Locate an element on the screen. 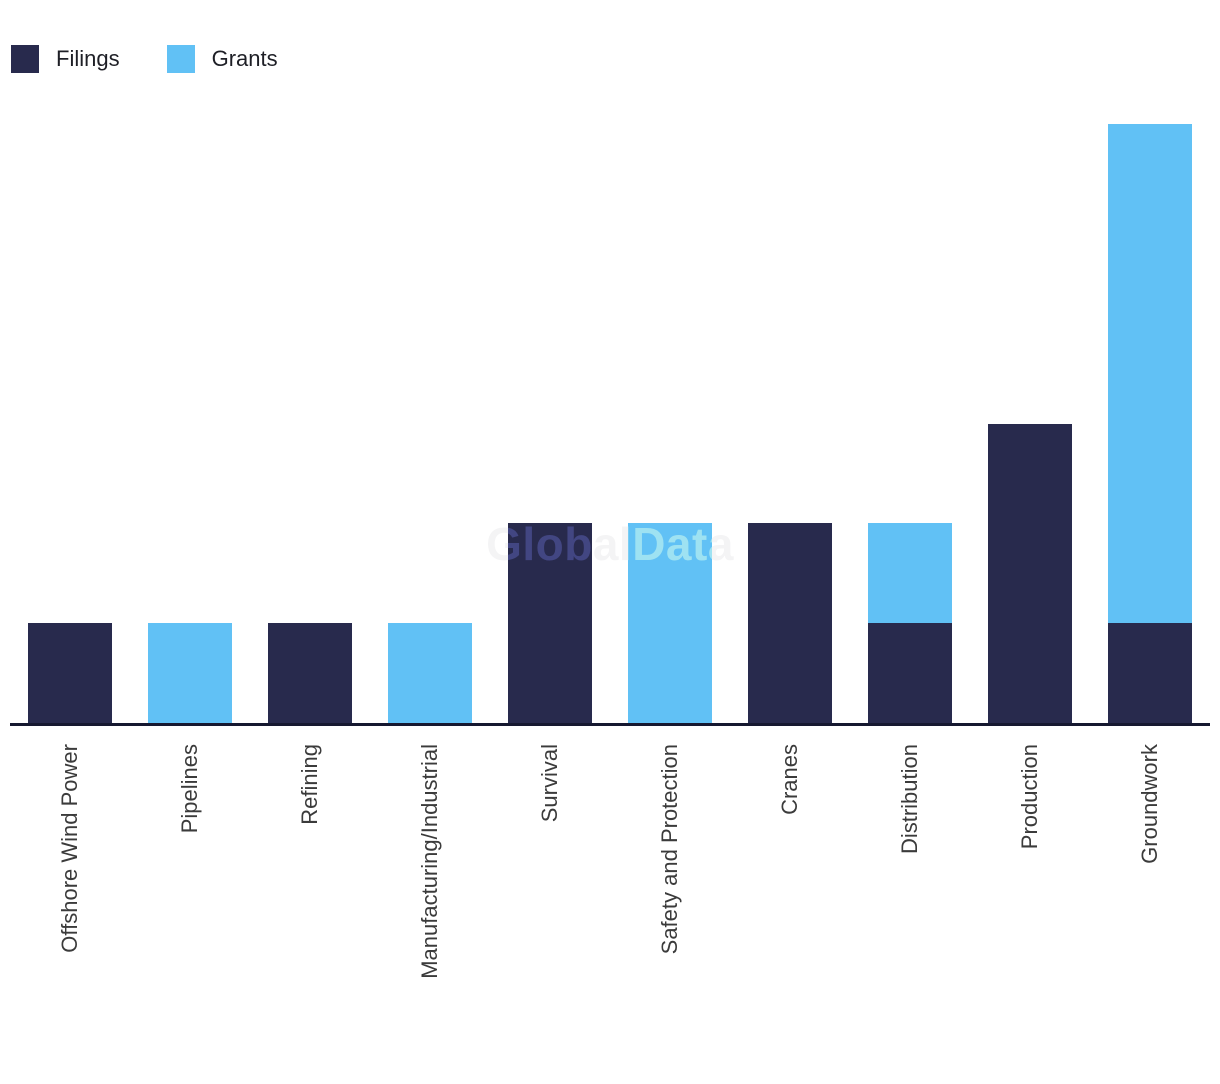 The height and width of the screenshot is (1084, 1220). bar-segment-grants-groundwork is located at coordinates (1150, 374).